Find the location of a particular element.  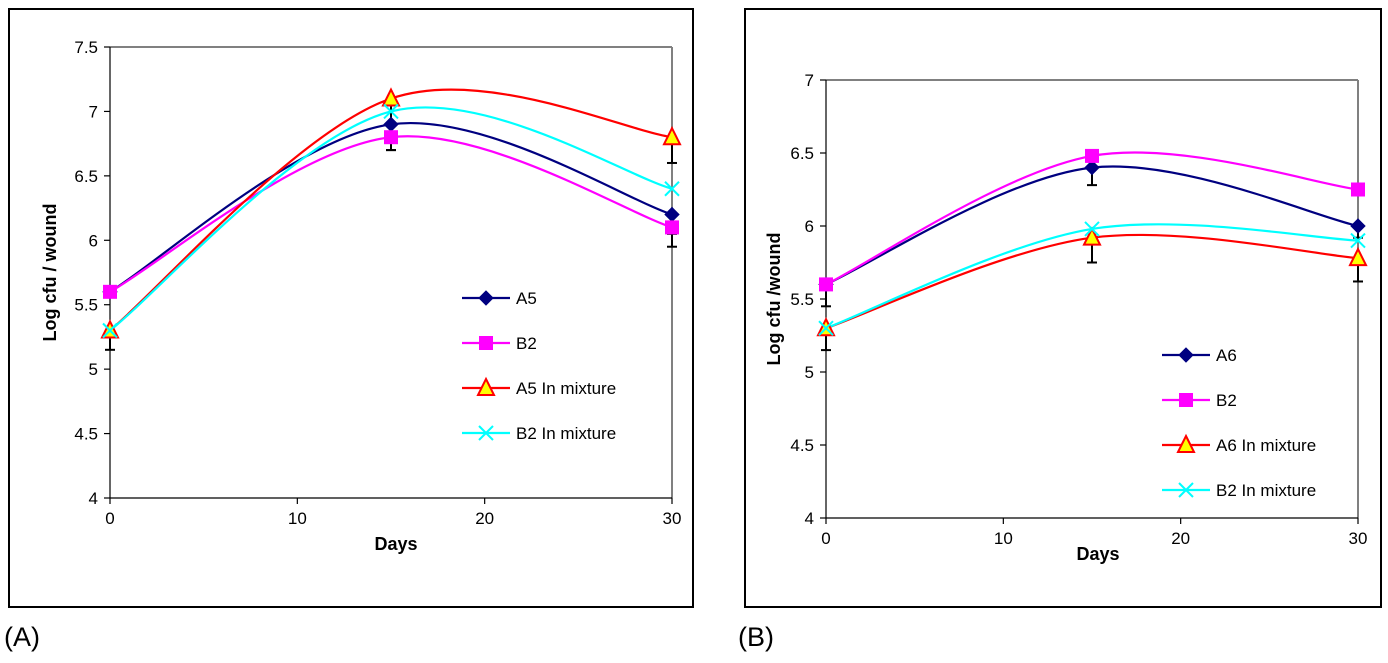

legend-label: A5 is located at coordinates (526, 298).